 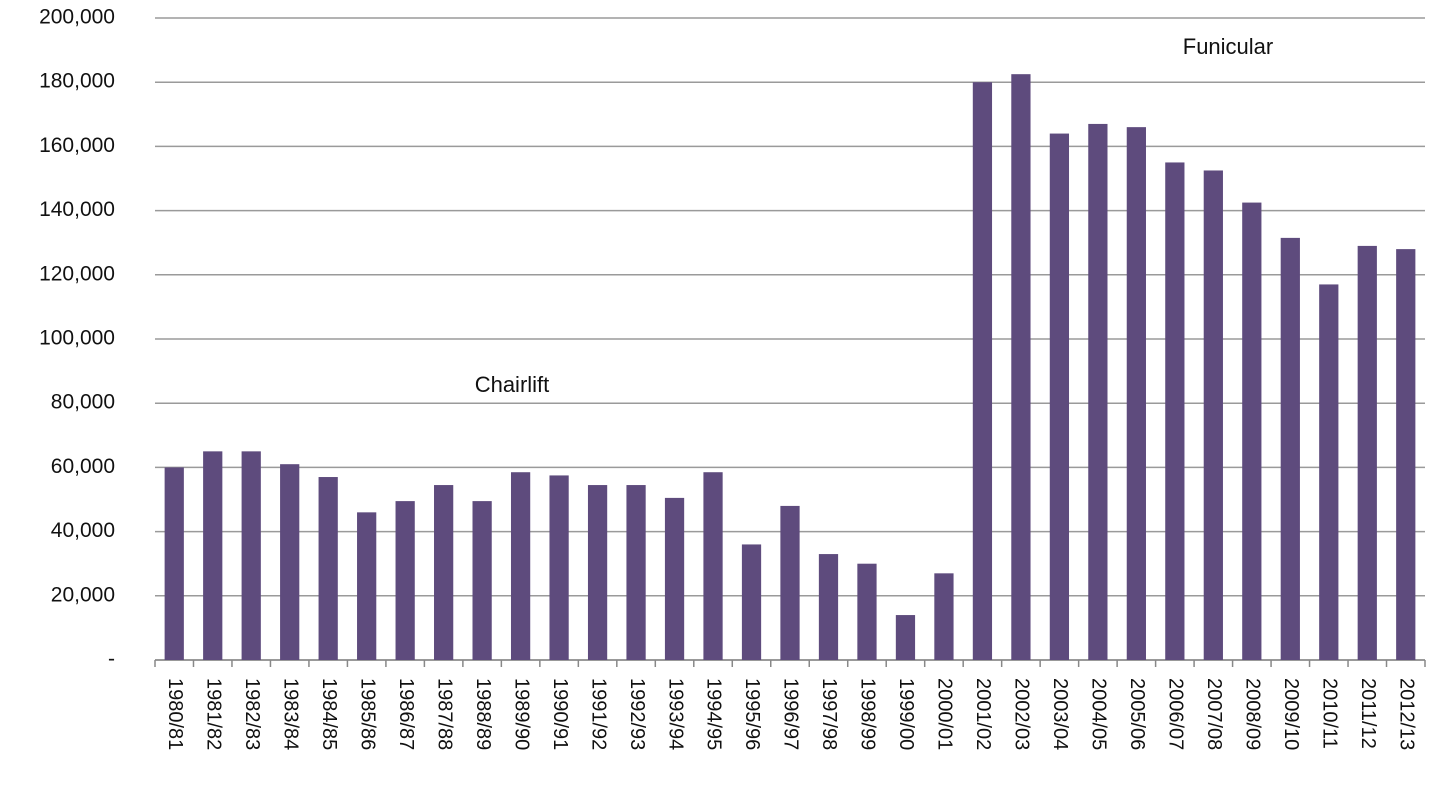 What do you see at coordinates (637, 714) in the screenshot?
I see `x-tick-label: 1992/93` at bounding box center [637, 714].